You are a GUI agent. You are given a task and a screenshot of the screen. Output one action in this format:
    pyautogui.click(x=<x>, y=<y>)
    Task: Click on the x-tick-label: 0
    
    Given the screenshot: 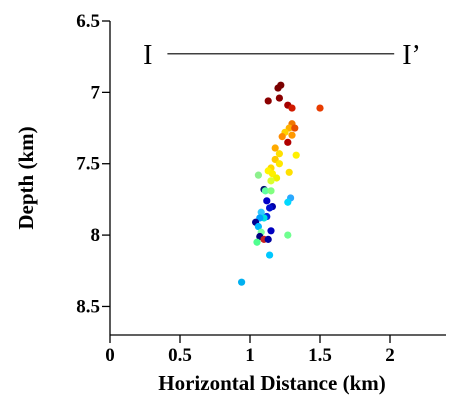 What is the action you would take?
    pyautogui.click(x=110, y=355)
    